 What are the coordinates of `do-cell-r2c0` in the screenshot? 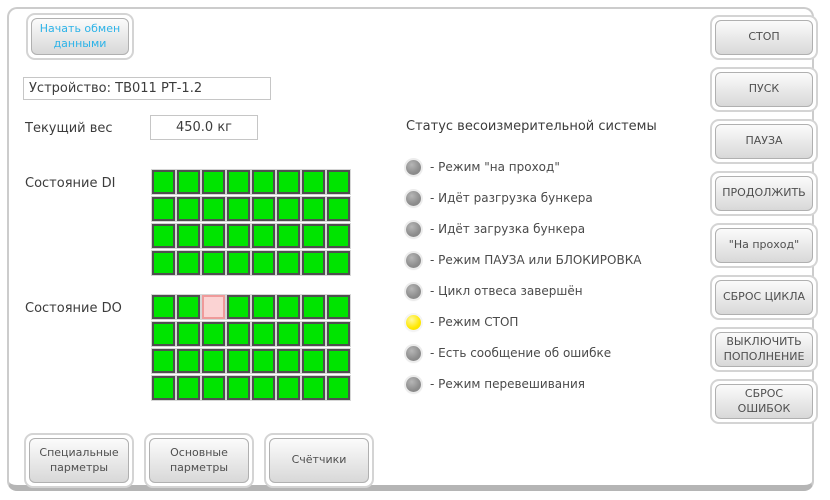 It's located at (163, 361).